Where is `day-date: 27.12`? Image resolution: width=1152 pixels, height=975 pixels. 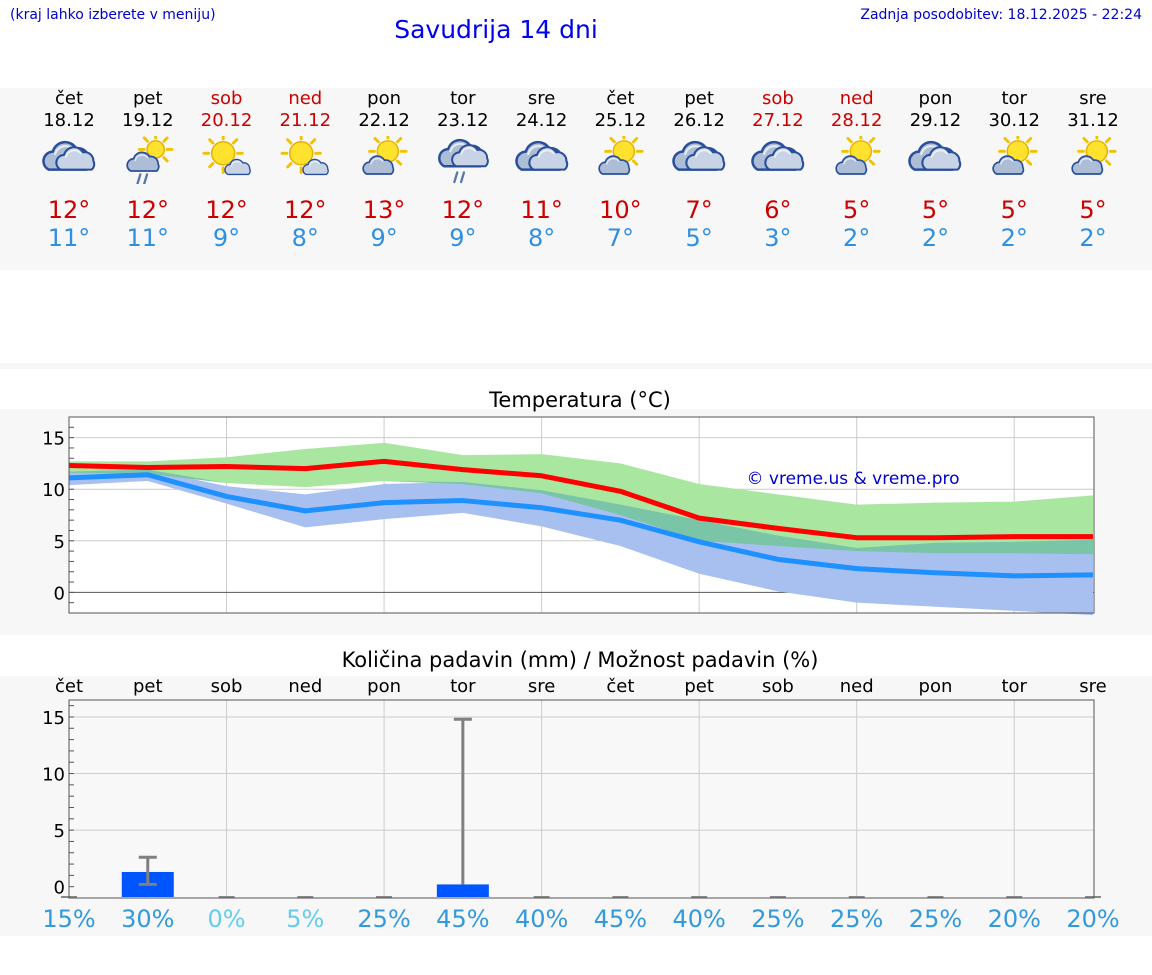 day-date: 27.12 is located at coordinates (778, 120).